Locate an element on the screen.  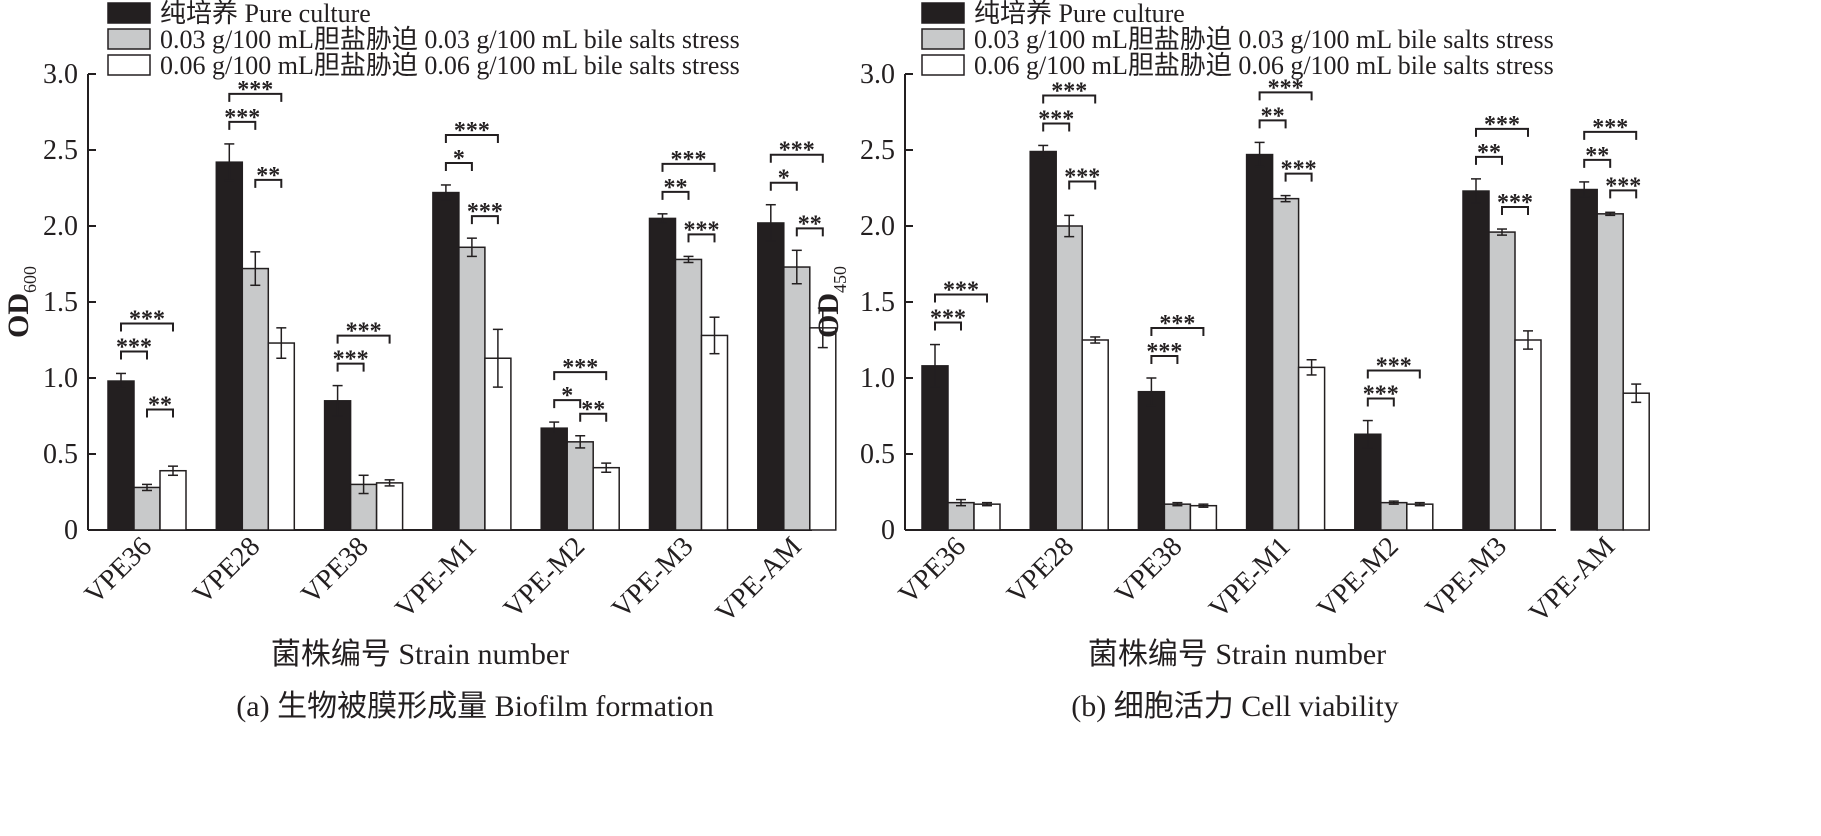
category-label: VPE-M2 is located at coordinates (544, 577).